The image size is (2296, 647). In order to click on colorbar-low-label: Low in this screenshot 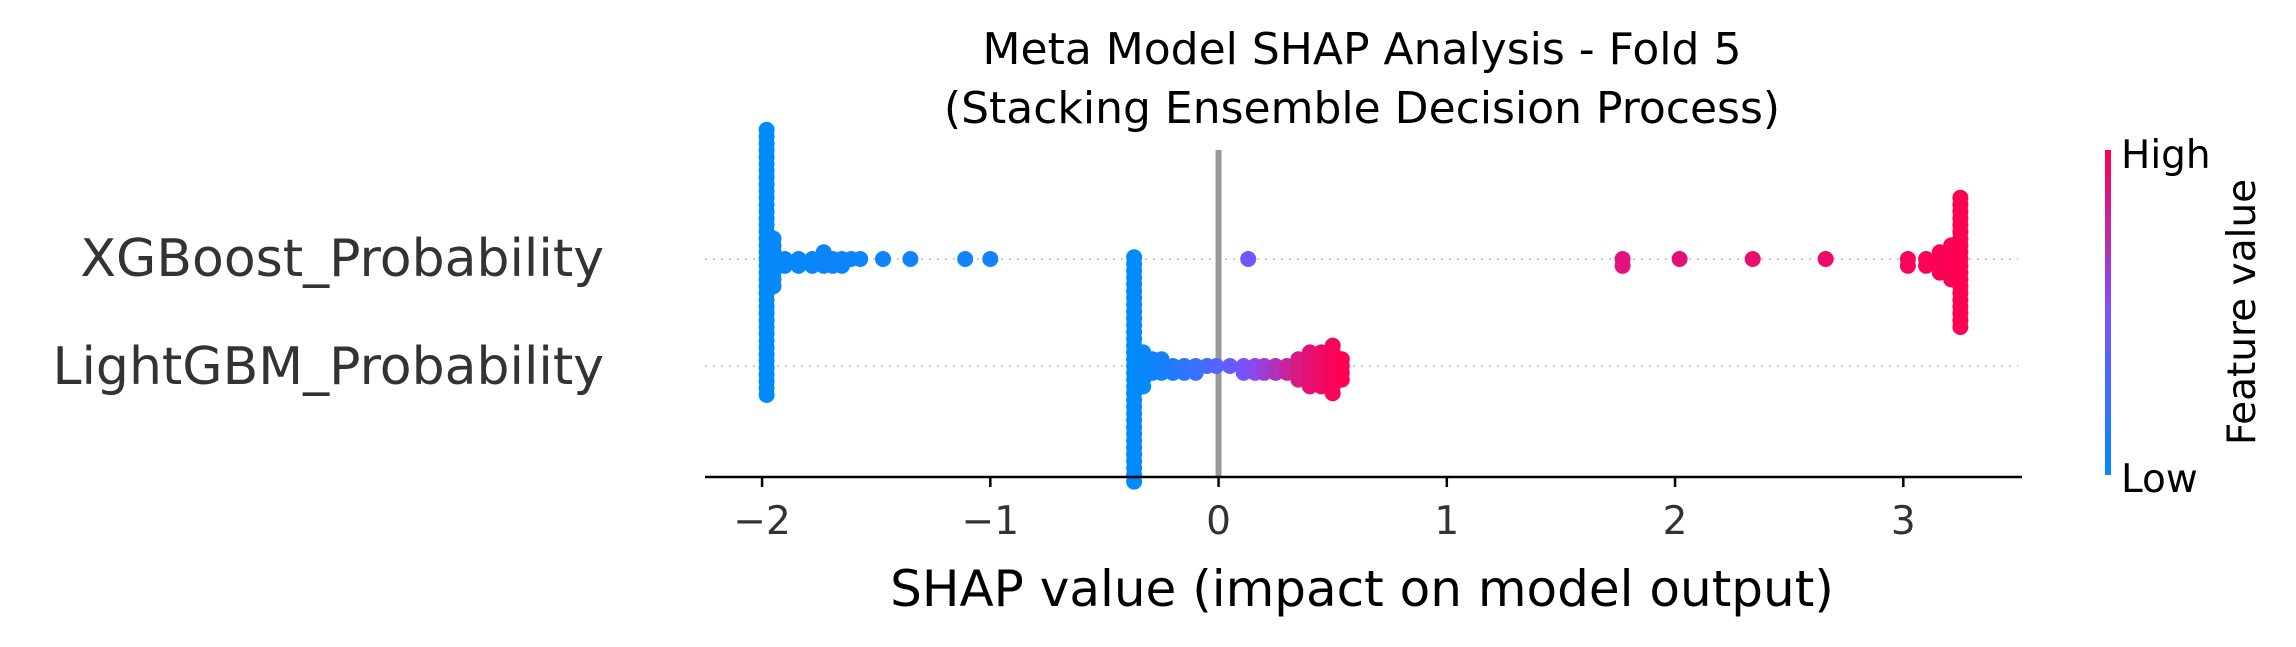, I will do `click(2159, 479)`.